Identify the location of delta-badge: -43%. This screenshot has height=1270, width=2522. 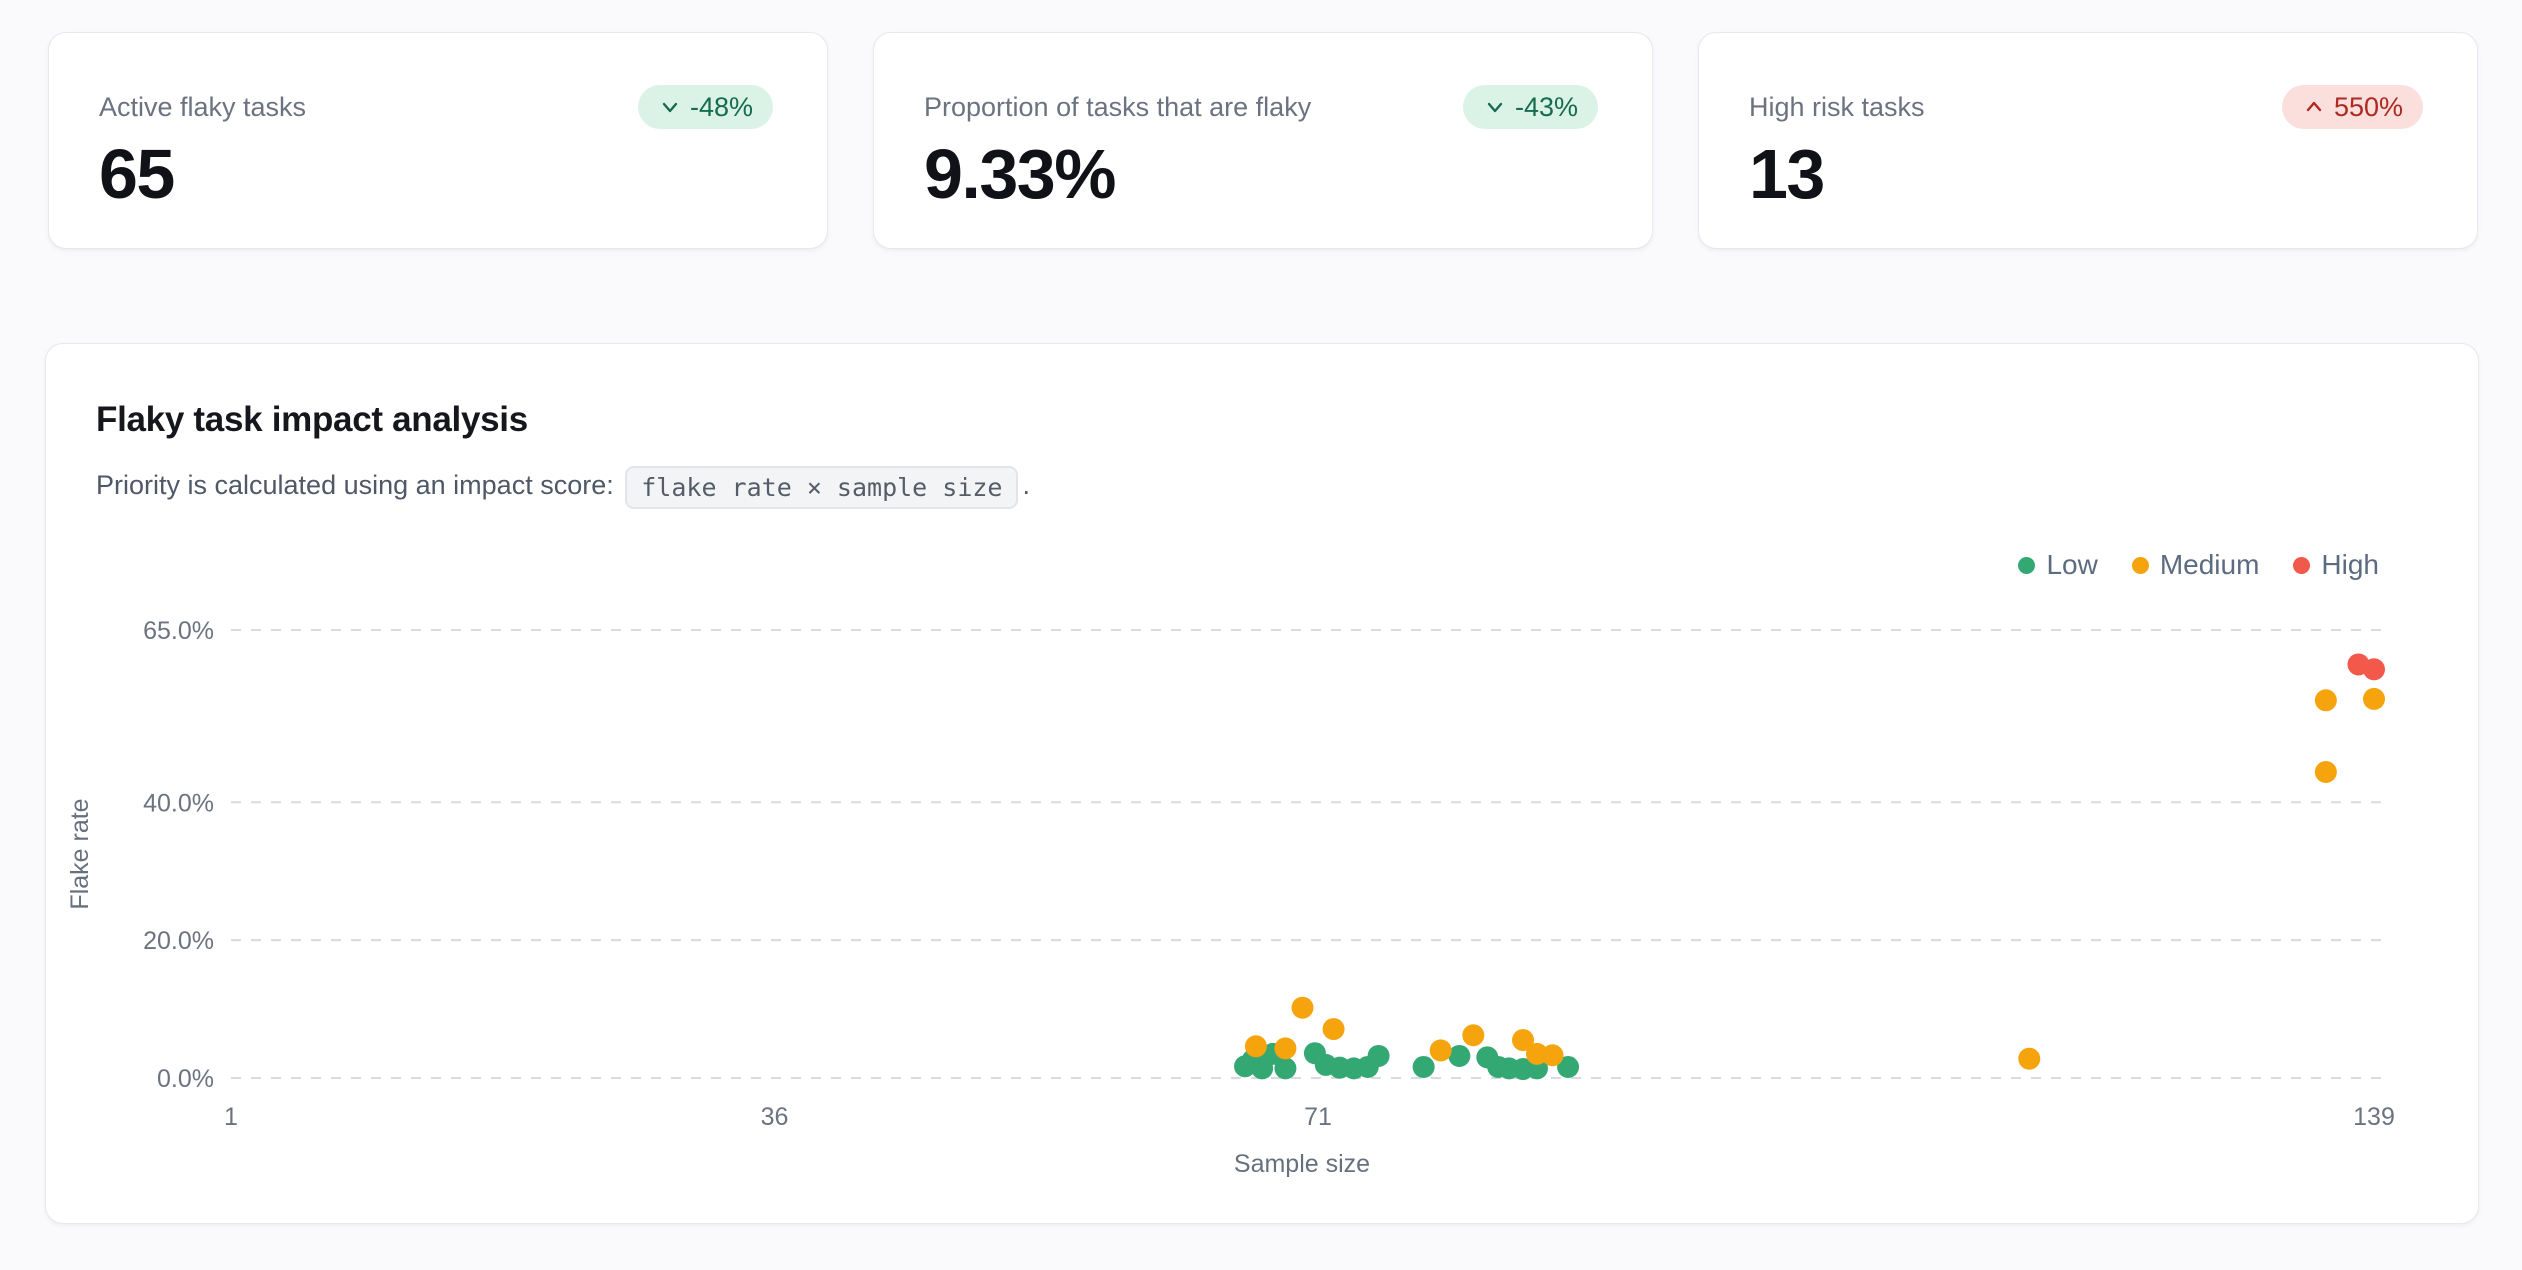
(1530, 107).